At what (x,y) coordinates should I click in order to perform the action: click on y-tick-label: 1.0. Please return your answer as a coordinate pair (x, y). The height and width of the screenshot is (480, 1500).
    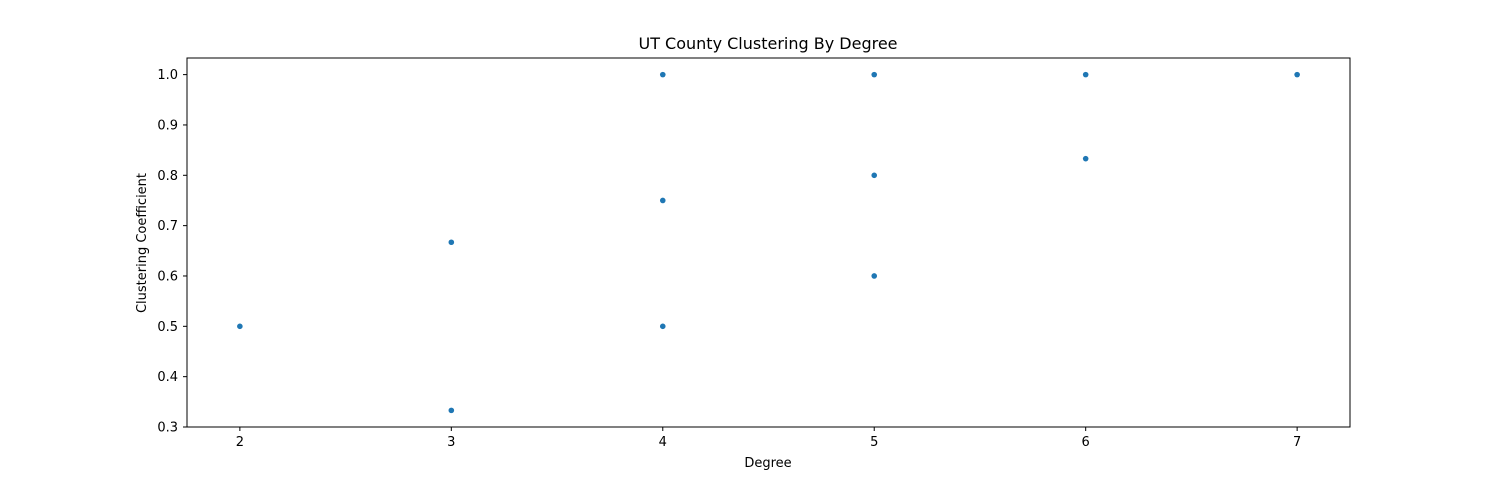
    Looking at the image, I should click on (167, 75).